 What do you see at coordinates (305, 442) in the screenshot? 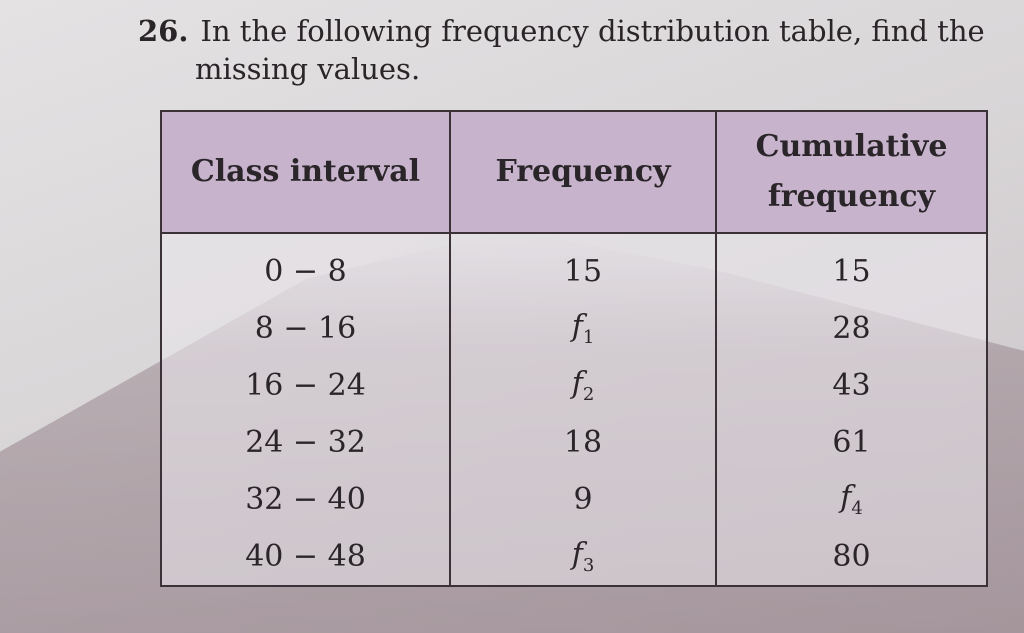
I see `class-cell: 24 − 32` at bounding box center [305, 442].